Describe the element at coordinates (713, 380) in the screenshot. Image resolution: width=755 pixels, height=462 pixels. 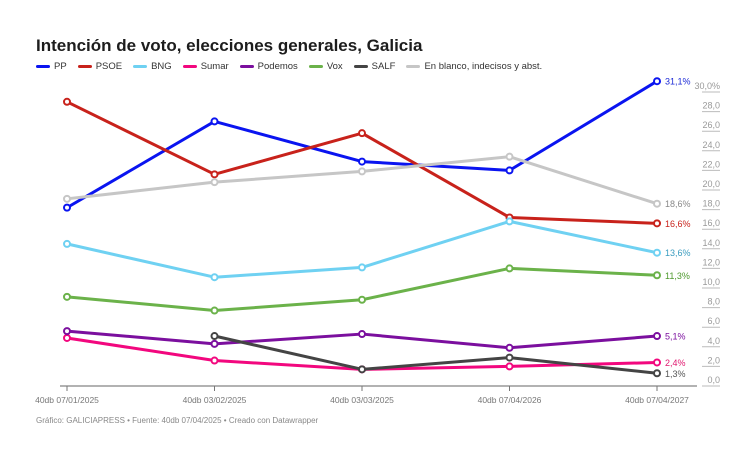
I see `y-tick-label: 0,0` at that location.